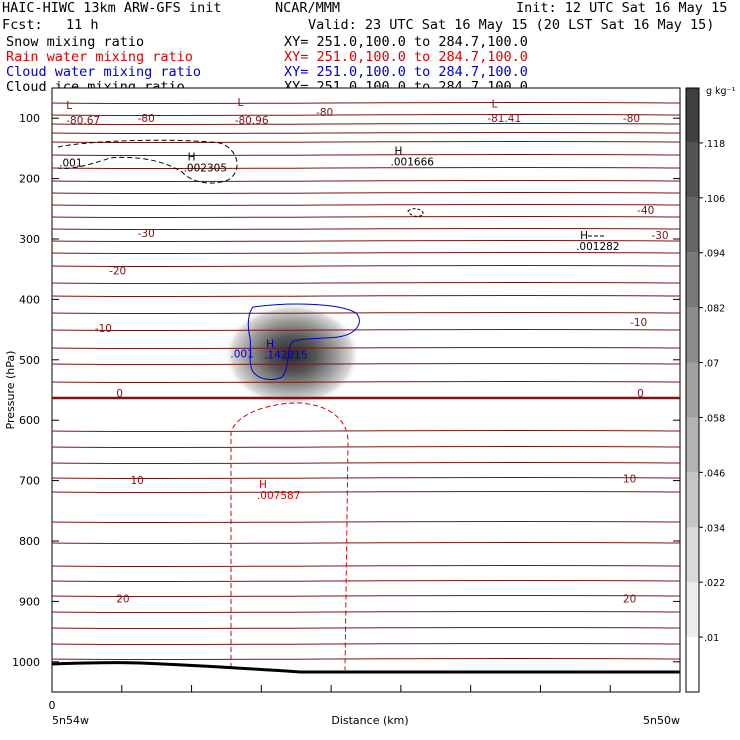  Describe the element at coordinates (399, 151) in the screenshot. I see `snow-max-label-1: H` at that location.